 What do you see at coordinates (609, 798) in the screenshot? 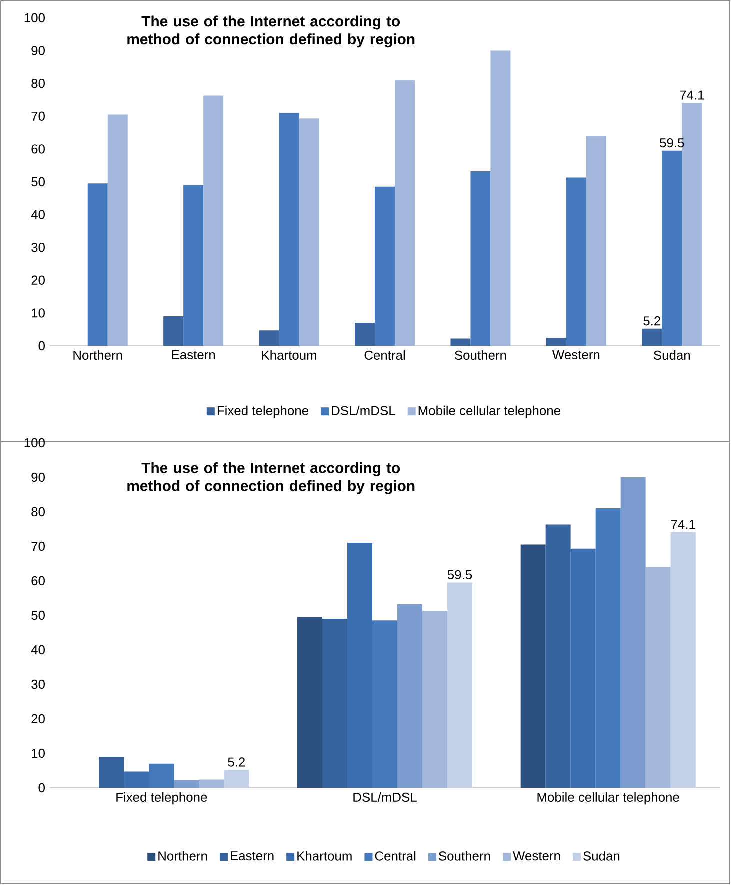
I see `x-tick-label: Mobile cellular telephone` at bounding box center [609, 798].